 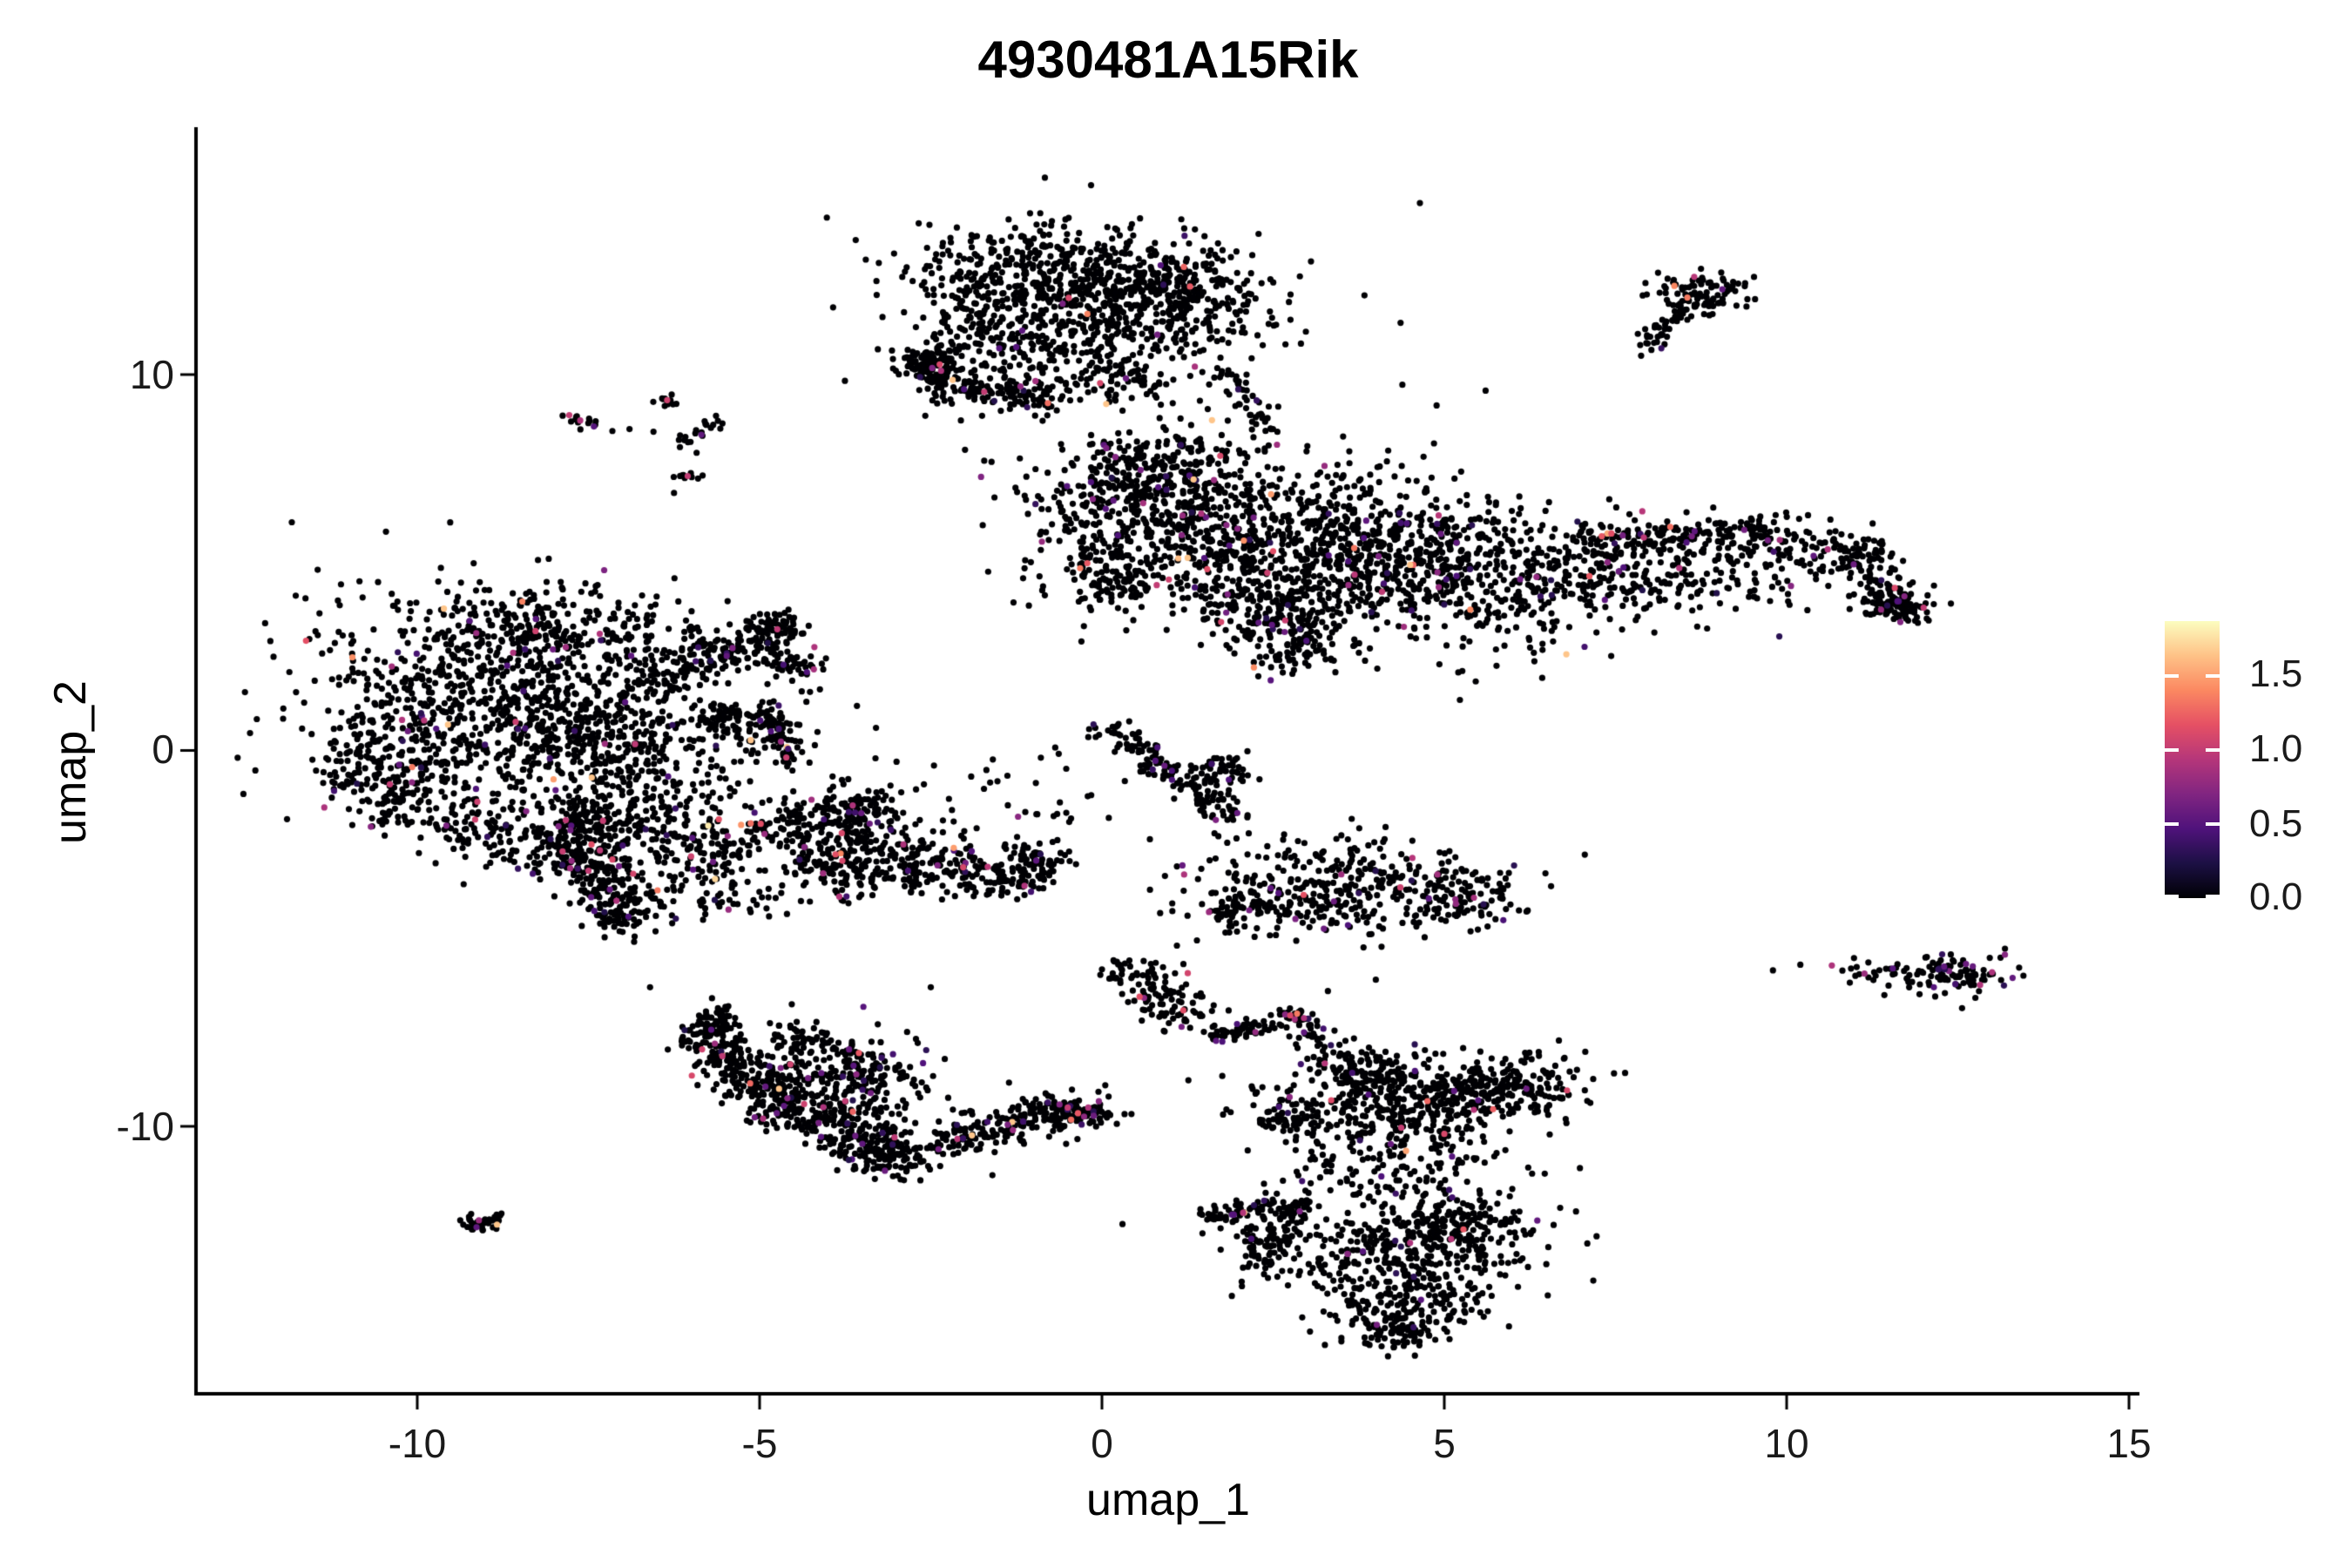 What do you see at coordinates (70, 762) in the screenshot?
I see `y-axis-title: umap_2` at bounding box center [70, 762].